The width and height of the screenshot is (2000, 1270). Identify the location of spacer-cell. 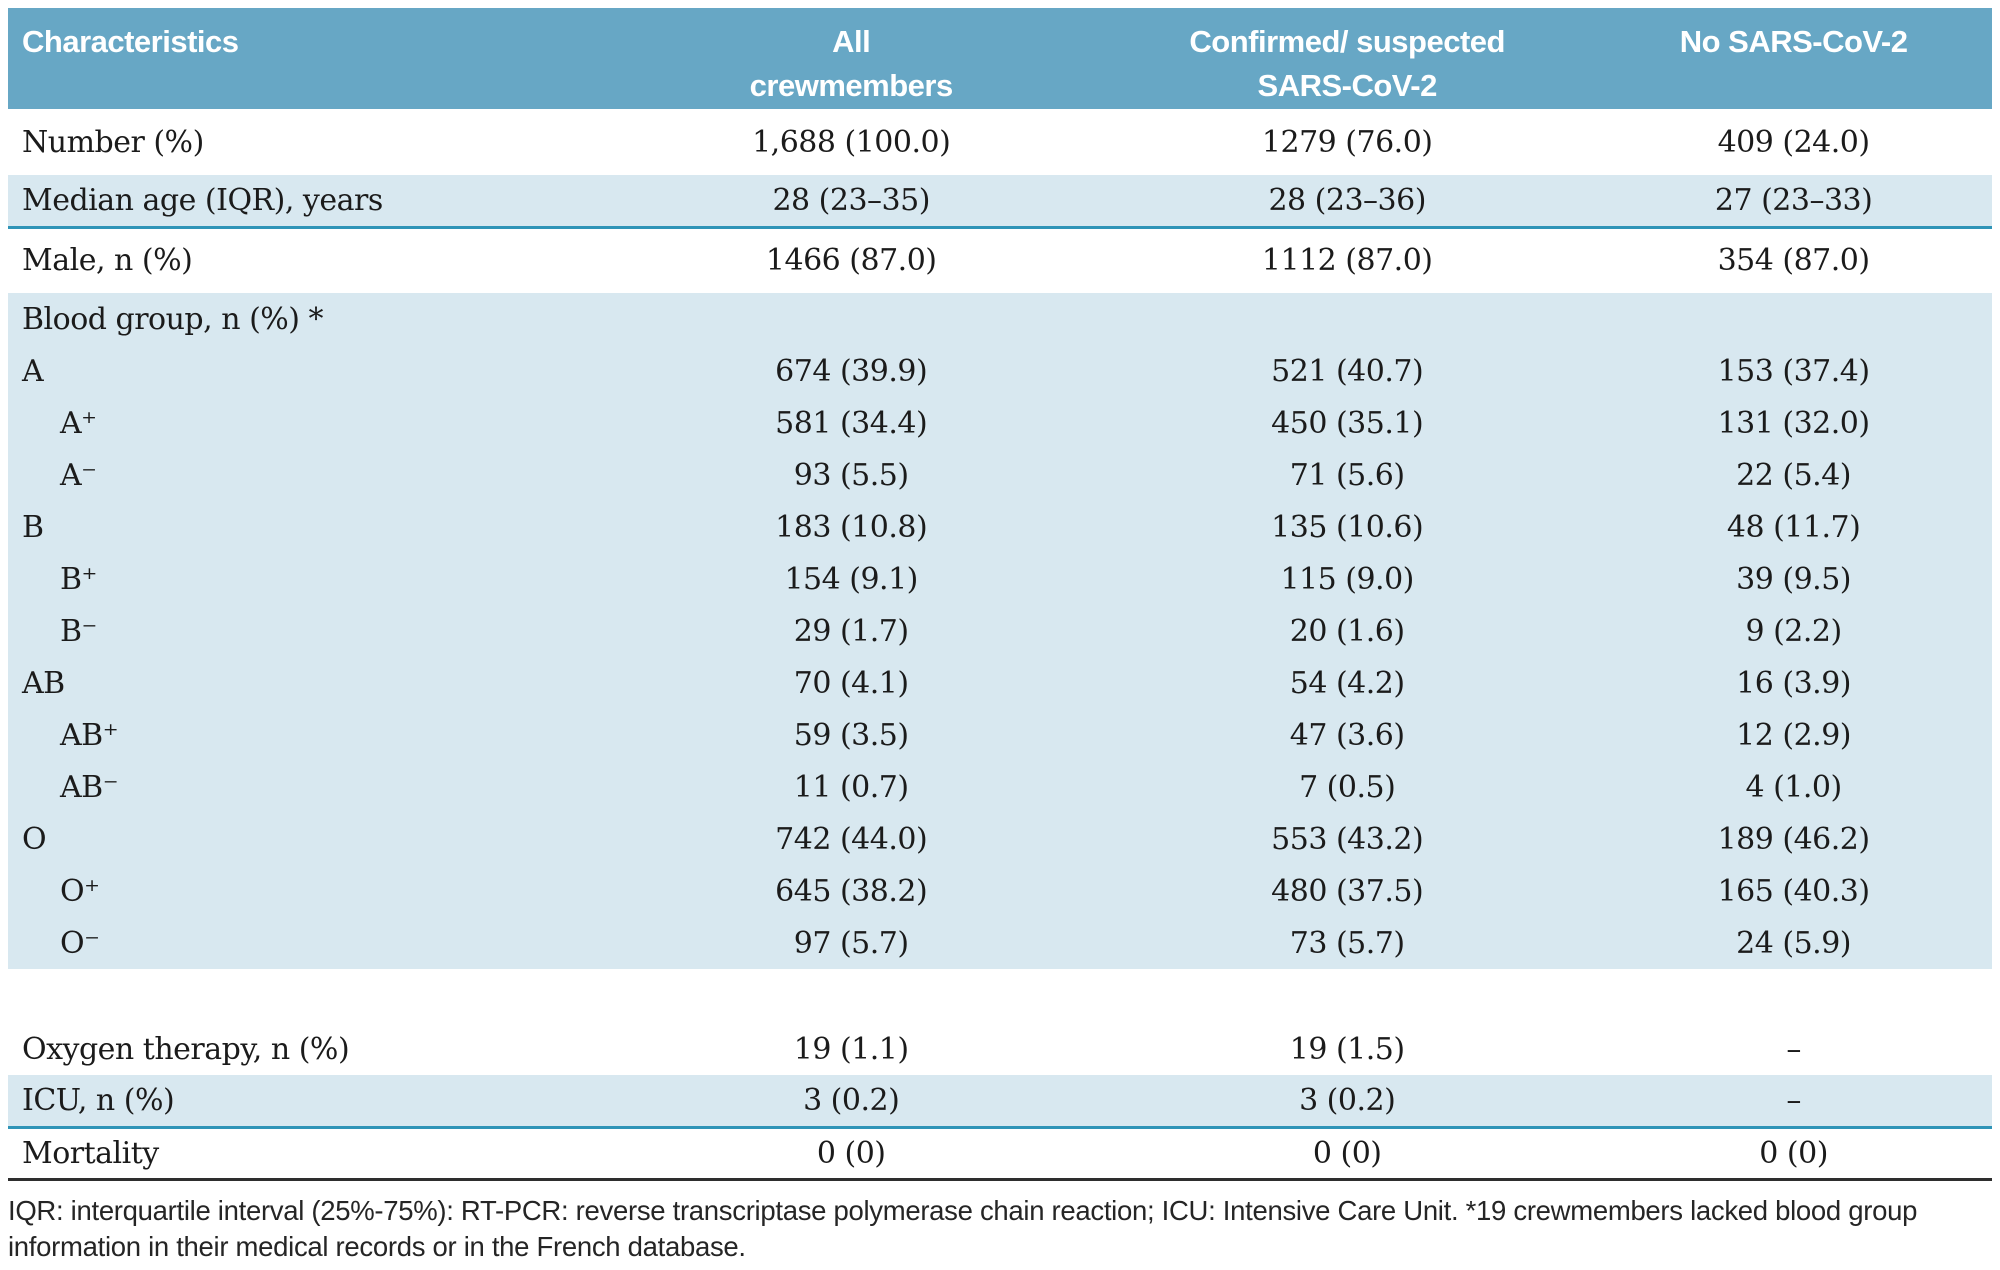
(1000, 996).